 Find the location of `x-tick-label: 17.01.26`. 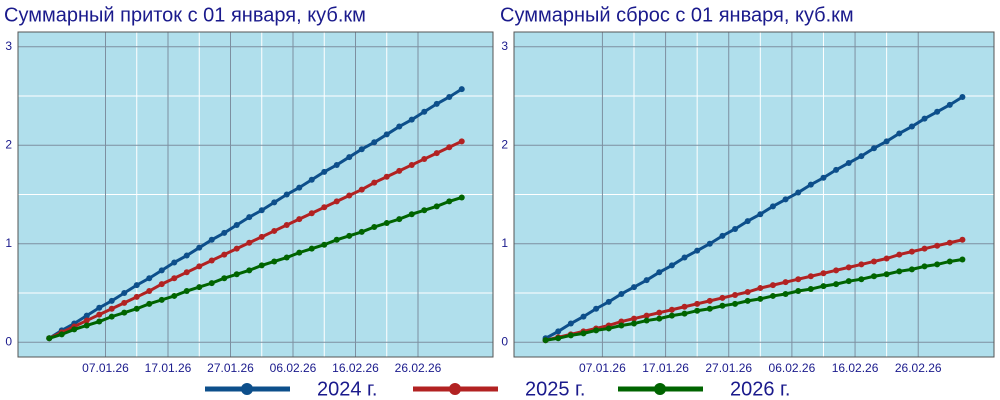

x-tick-label: 17.01.26 is located at coordinates (168, 368).